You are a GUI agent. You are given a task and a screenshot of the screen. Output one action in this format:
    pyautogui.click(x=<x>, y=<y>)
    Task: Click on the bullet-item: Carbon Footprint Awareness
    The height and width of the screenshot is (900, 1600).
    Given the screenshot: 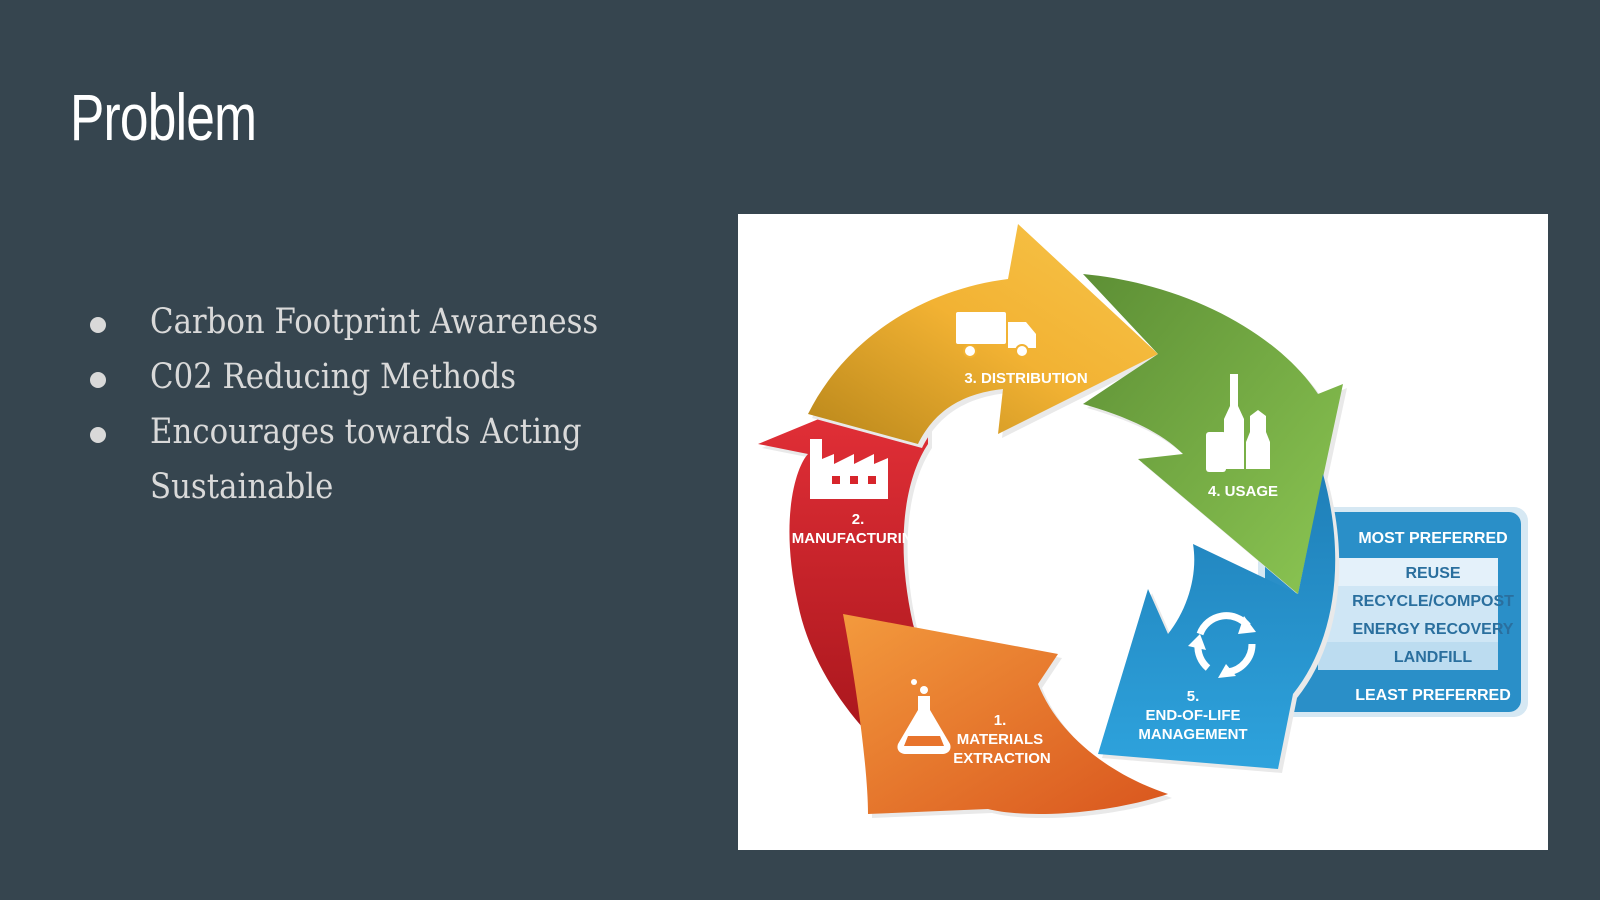 What is the action you would take?
    pyautogui.click(x=384, y=322)
    